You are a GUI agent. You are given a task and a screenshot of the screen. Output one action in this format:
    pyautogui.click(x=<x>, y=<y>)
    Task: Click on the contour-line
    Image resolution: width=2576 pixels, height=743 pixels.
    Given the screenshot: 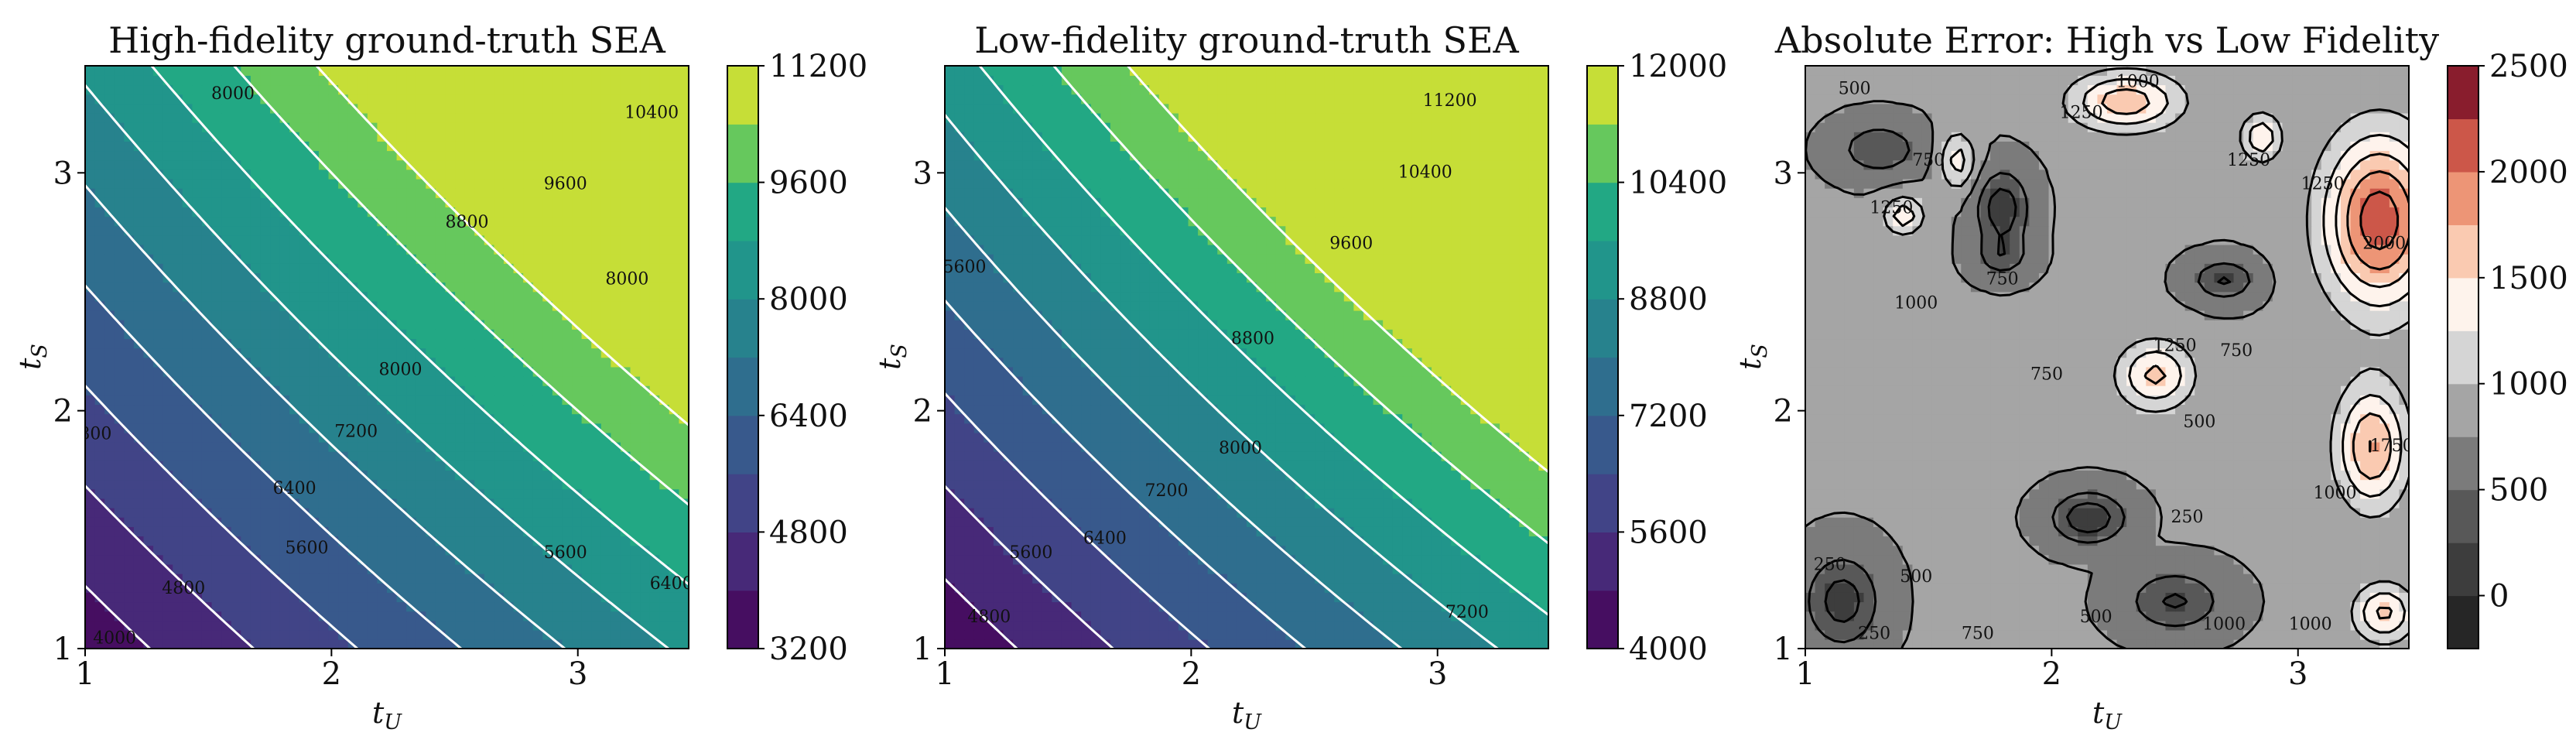 What is the action you would take?
    pyautogui.click(x=326, y=416)
    